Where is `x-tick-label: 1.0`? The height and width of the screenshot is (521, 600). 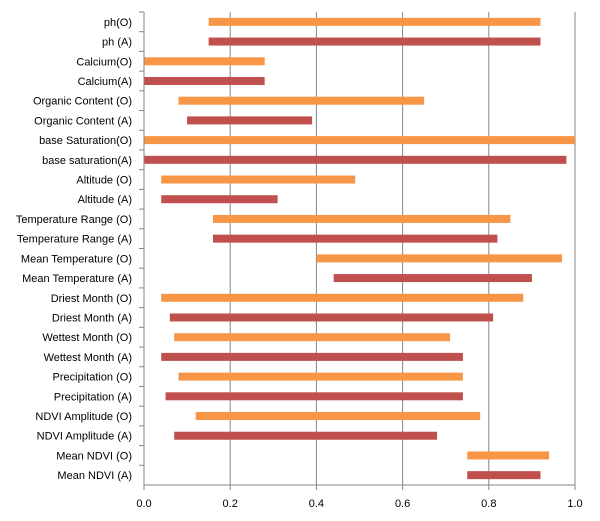
x-tick-label: 1.0 is located at coordinates (574, 504).